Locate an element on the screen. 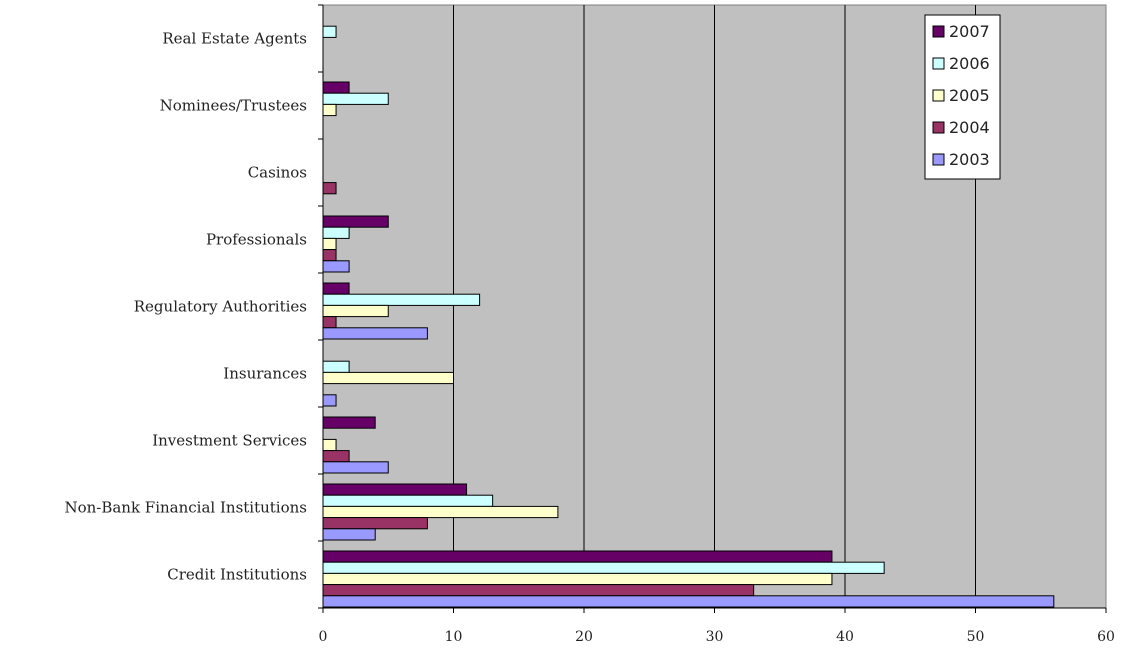 The width and height of the screenshot is (1128, 653). bar-credit-institutions-2005 is located at coordinates (577, 579).